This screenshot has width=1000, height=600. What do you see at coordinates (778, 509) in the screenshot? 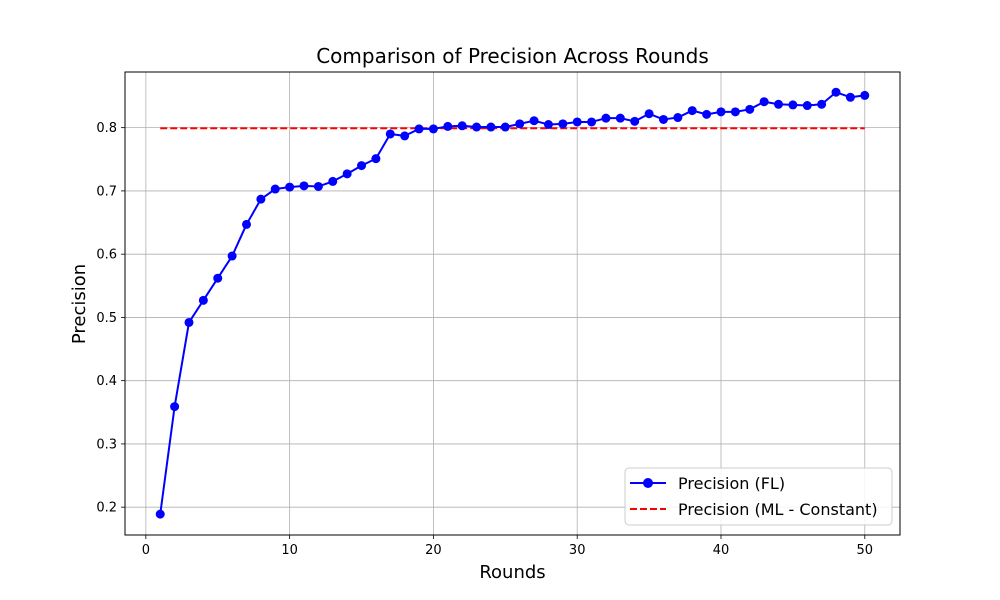
I see `legend-label-ml: Precision (ML - Constant)` at bounding box center [778, 509].